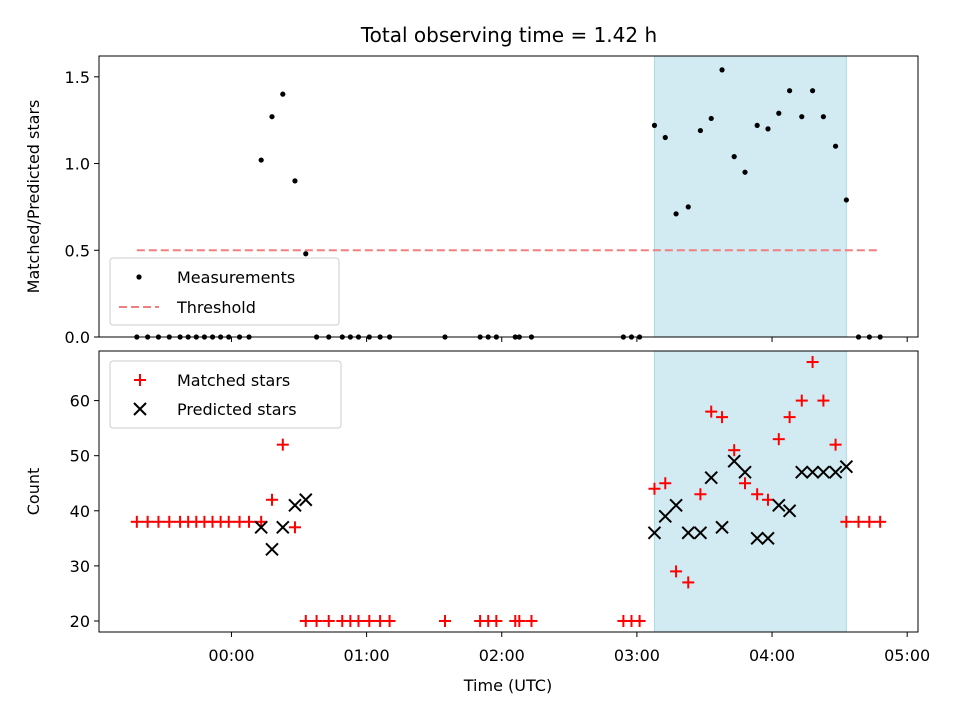 The width and height of the screenshot is (960, 720). I want to click on top-legend: Measurements Threshold, so click(224, 291).